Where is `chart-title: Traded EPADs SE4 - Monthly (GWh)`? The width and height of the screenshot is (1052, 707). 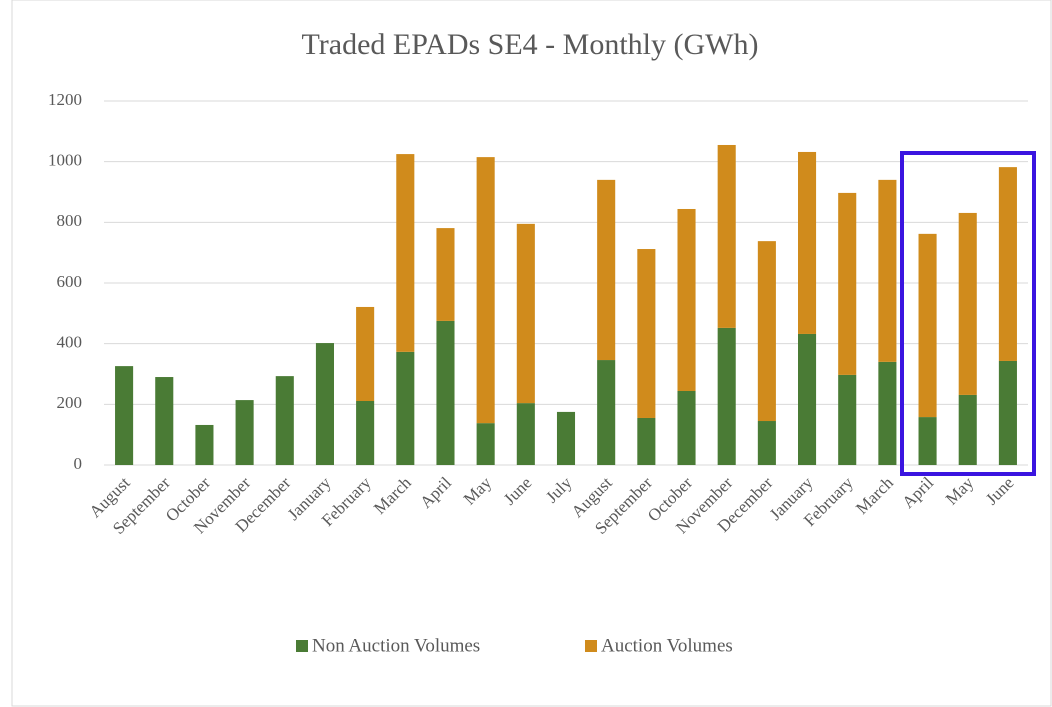 chart-title: Traded EPADs SE4 - Monthly (GWh) is located at coordinates (530, 44).